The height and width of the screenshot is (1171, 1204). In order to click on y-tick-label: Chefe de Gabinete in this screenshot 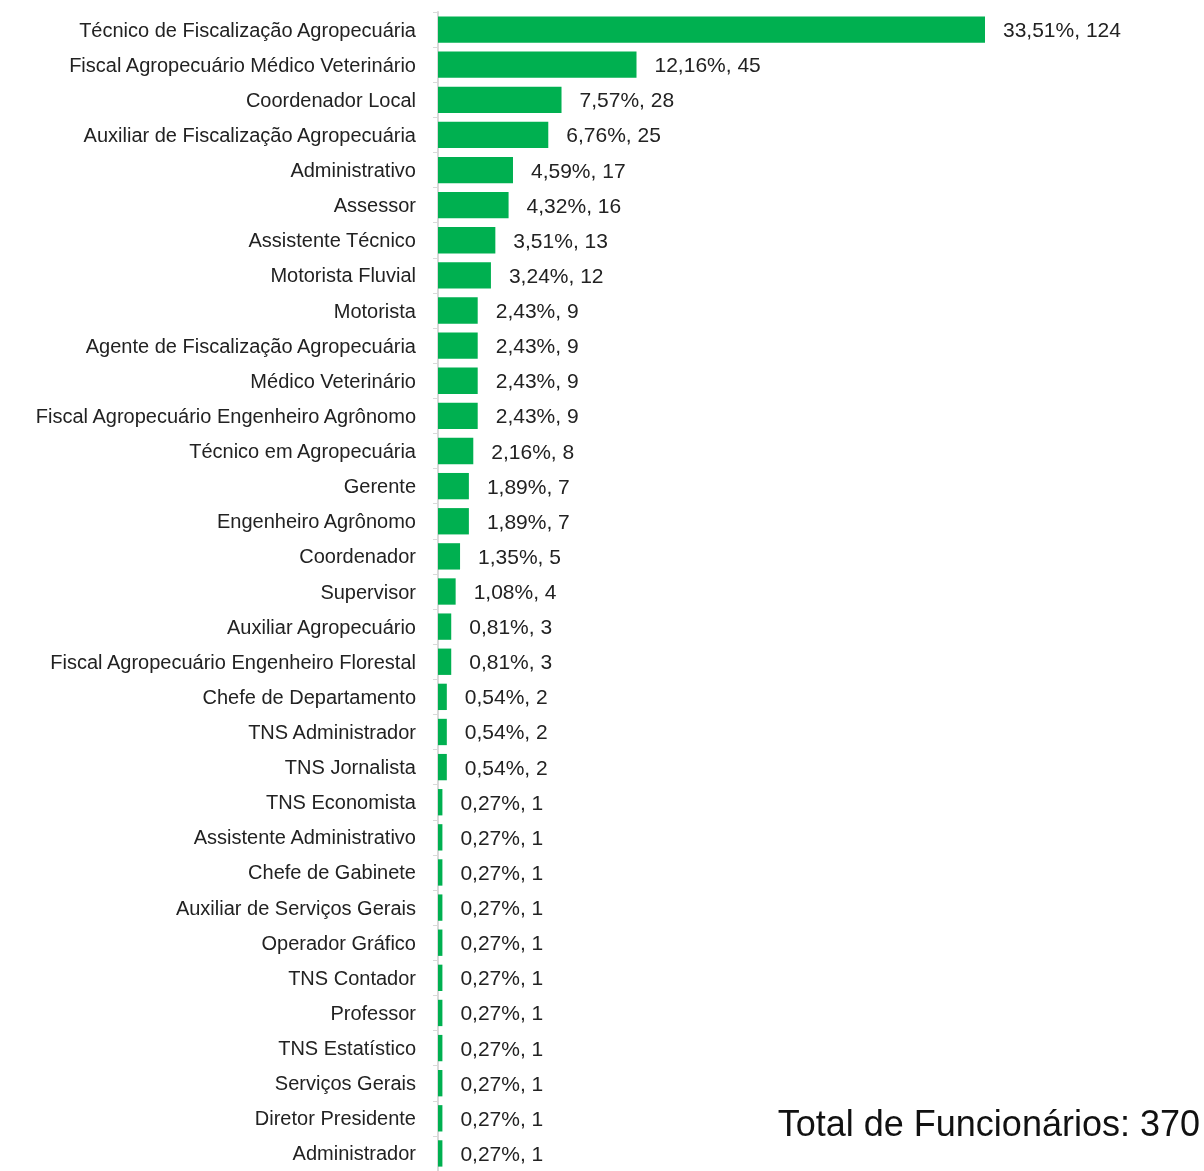, I will do `click(332, 872)`.